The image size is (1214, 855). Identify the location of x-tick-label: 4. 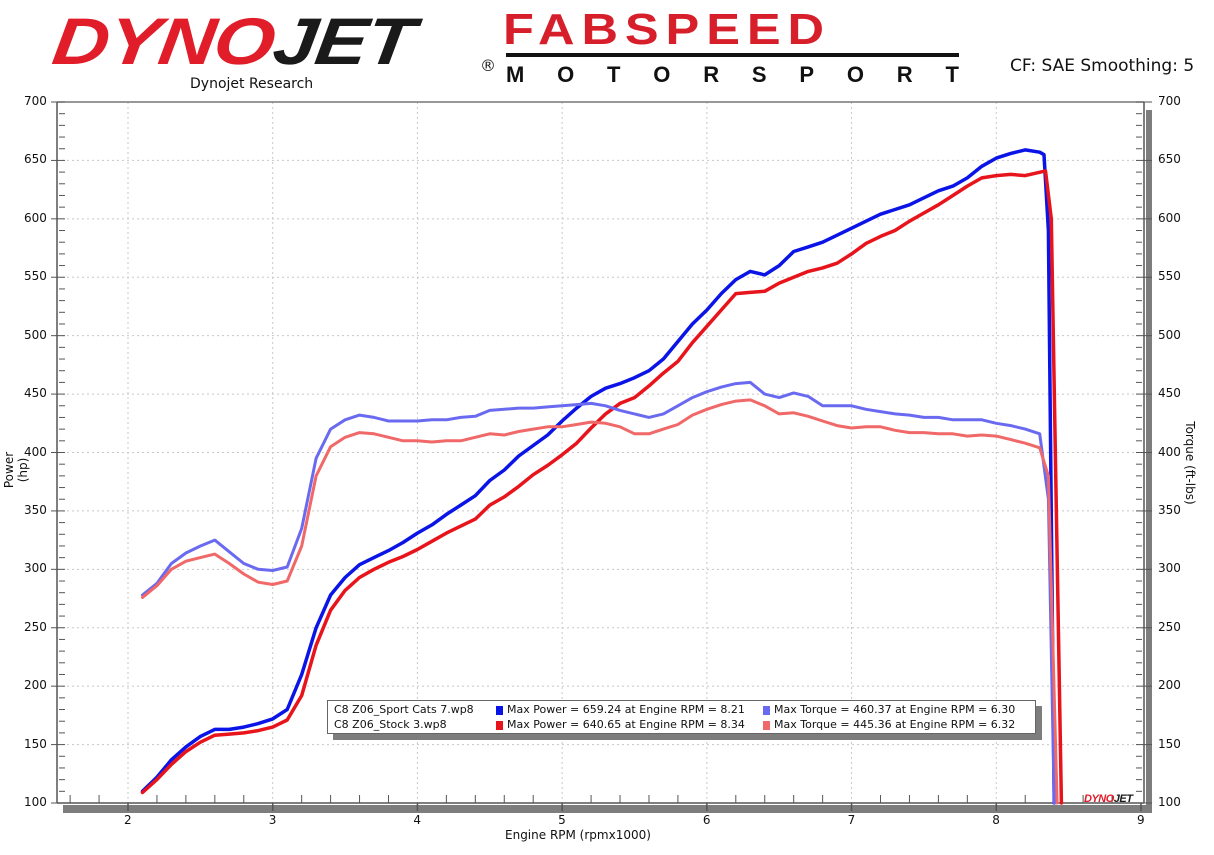
(417, 820).